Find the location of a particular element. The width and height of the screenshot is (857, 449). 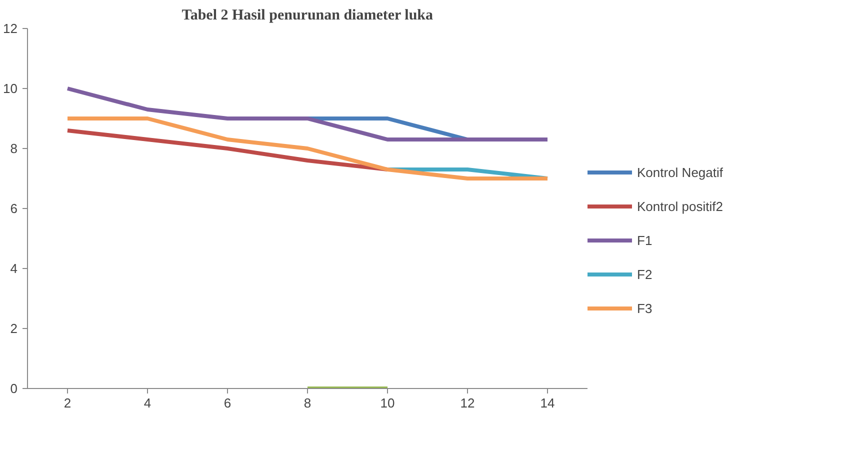

legend-label: F2 is located at coordinates (645, 274).